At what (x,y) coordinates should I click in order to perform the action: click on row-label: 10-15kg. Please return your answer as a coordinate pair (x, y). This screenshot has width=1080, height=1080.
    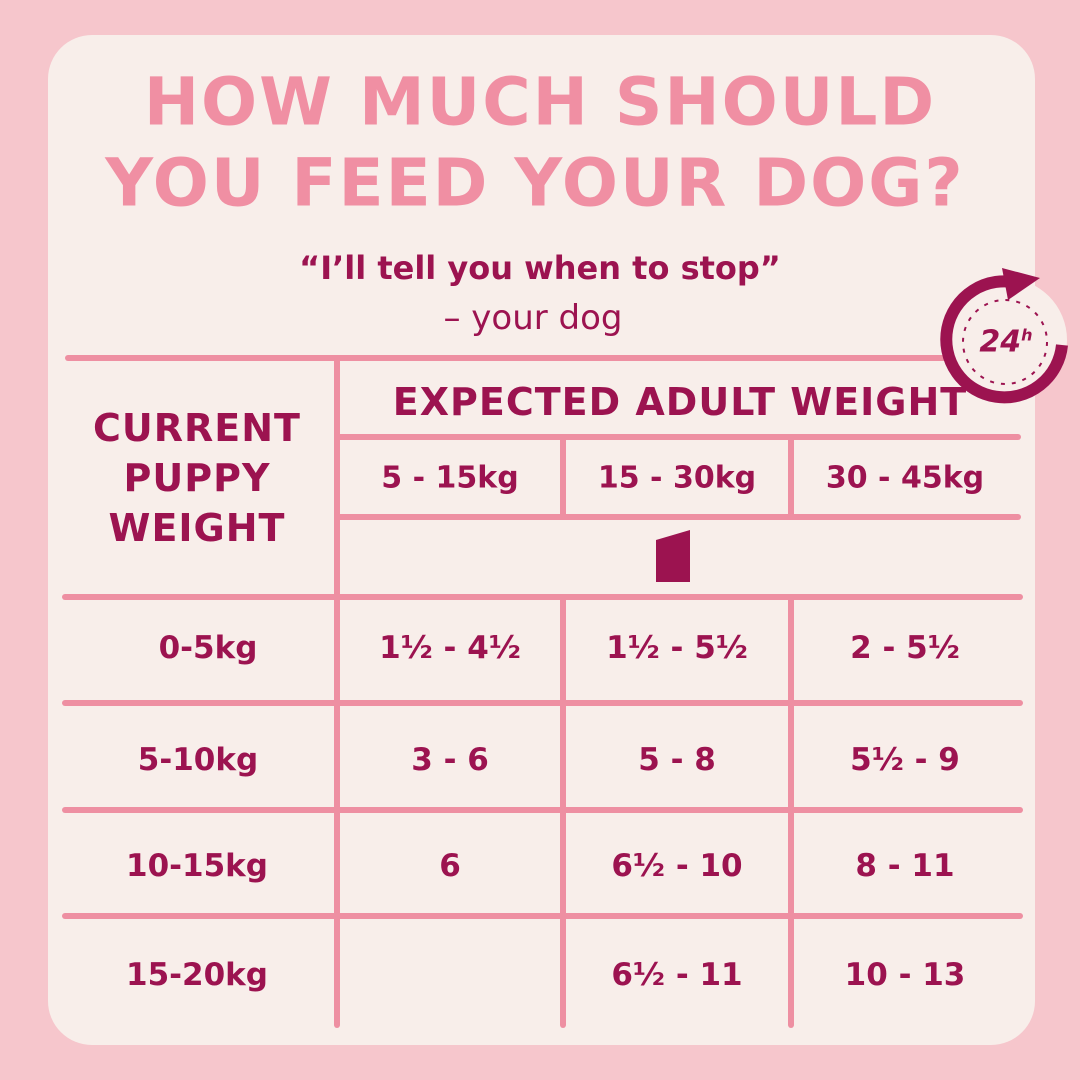
    Looking at the image, I should click on (197, 866).